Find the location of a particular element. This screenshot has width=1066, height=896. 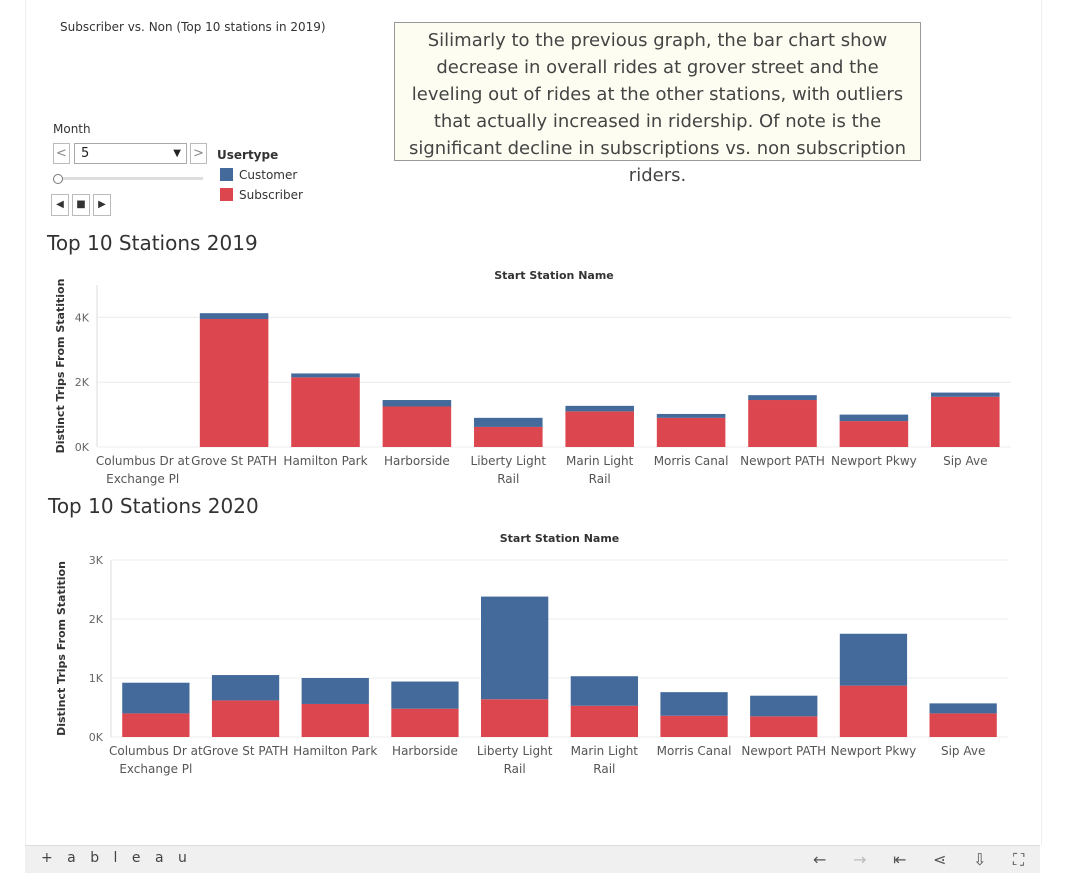

legend-item-subscriber: Subscriber is located at coordinates (261, 195).